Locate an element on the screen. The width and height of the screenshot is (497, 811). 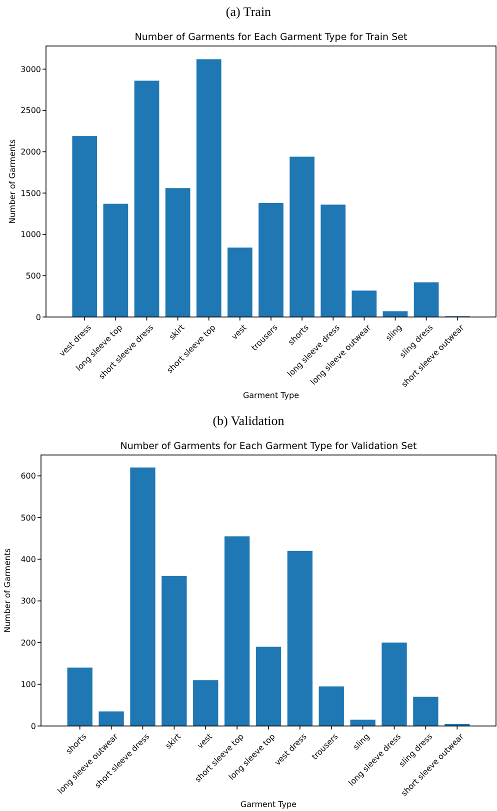
y-tick-label: 600 is located at coordinates (28, 476).